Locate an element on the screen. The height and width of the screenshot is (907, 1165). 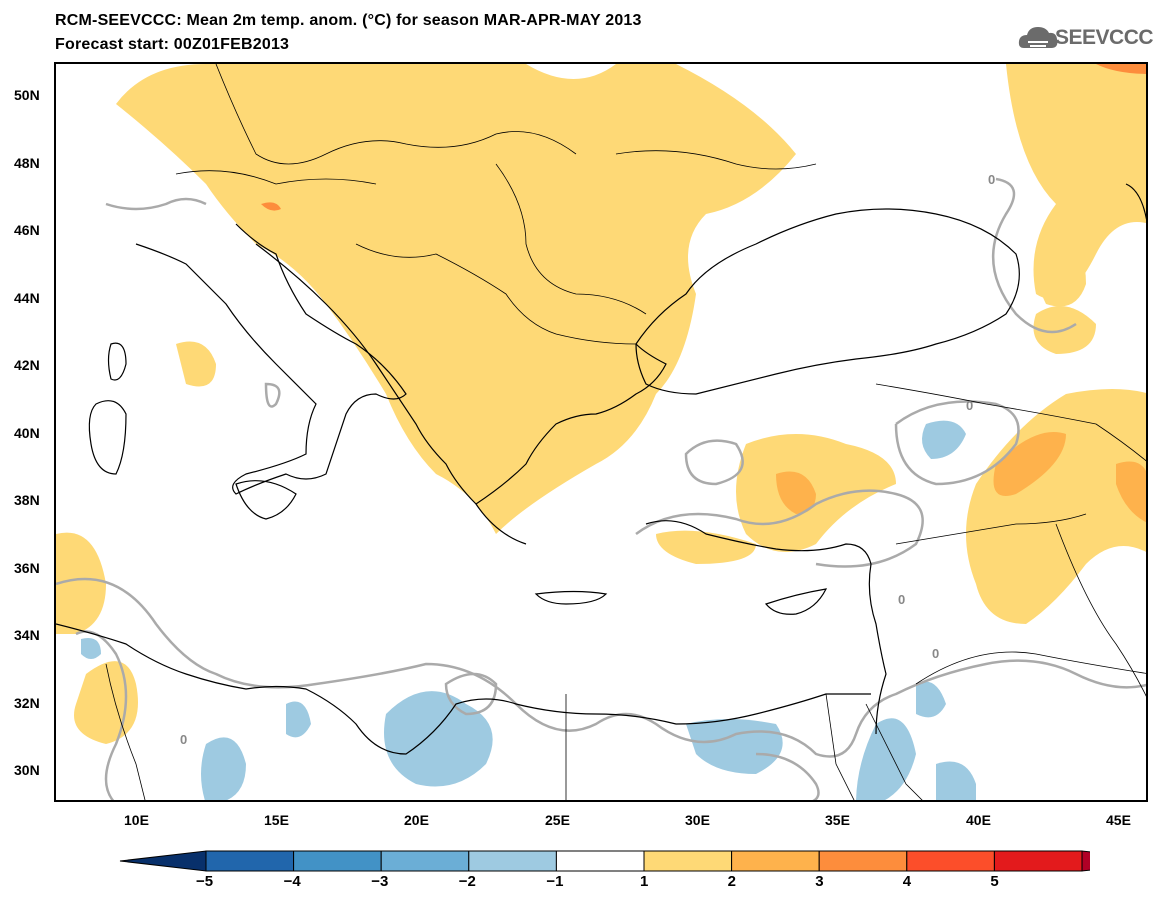
contour-line-central-med is located at coordinates (272, 395).